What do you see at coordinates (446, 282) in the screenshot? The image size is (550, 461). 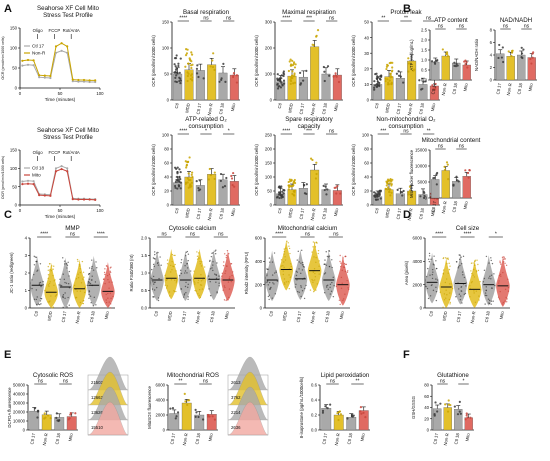 I see `violin-cellsize` at bounding box center [446, 282].